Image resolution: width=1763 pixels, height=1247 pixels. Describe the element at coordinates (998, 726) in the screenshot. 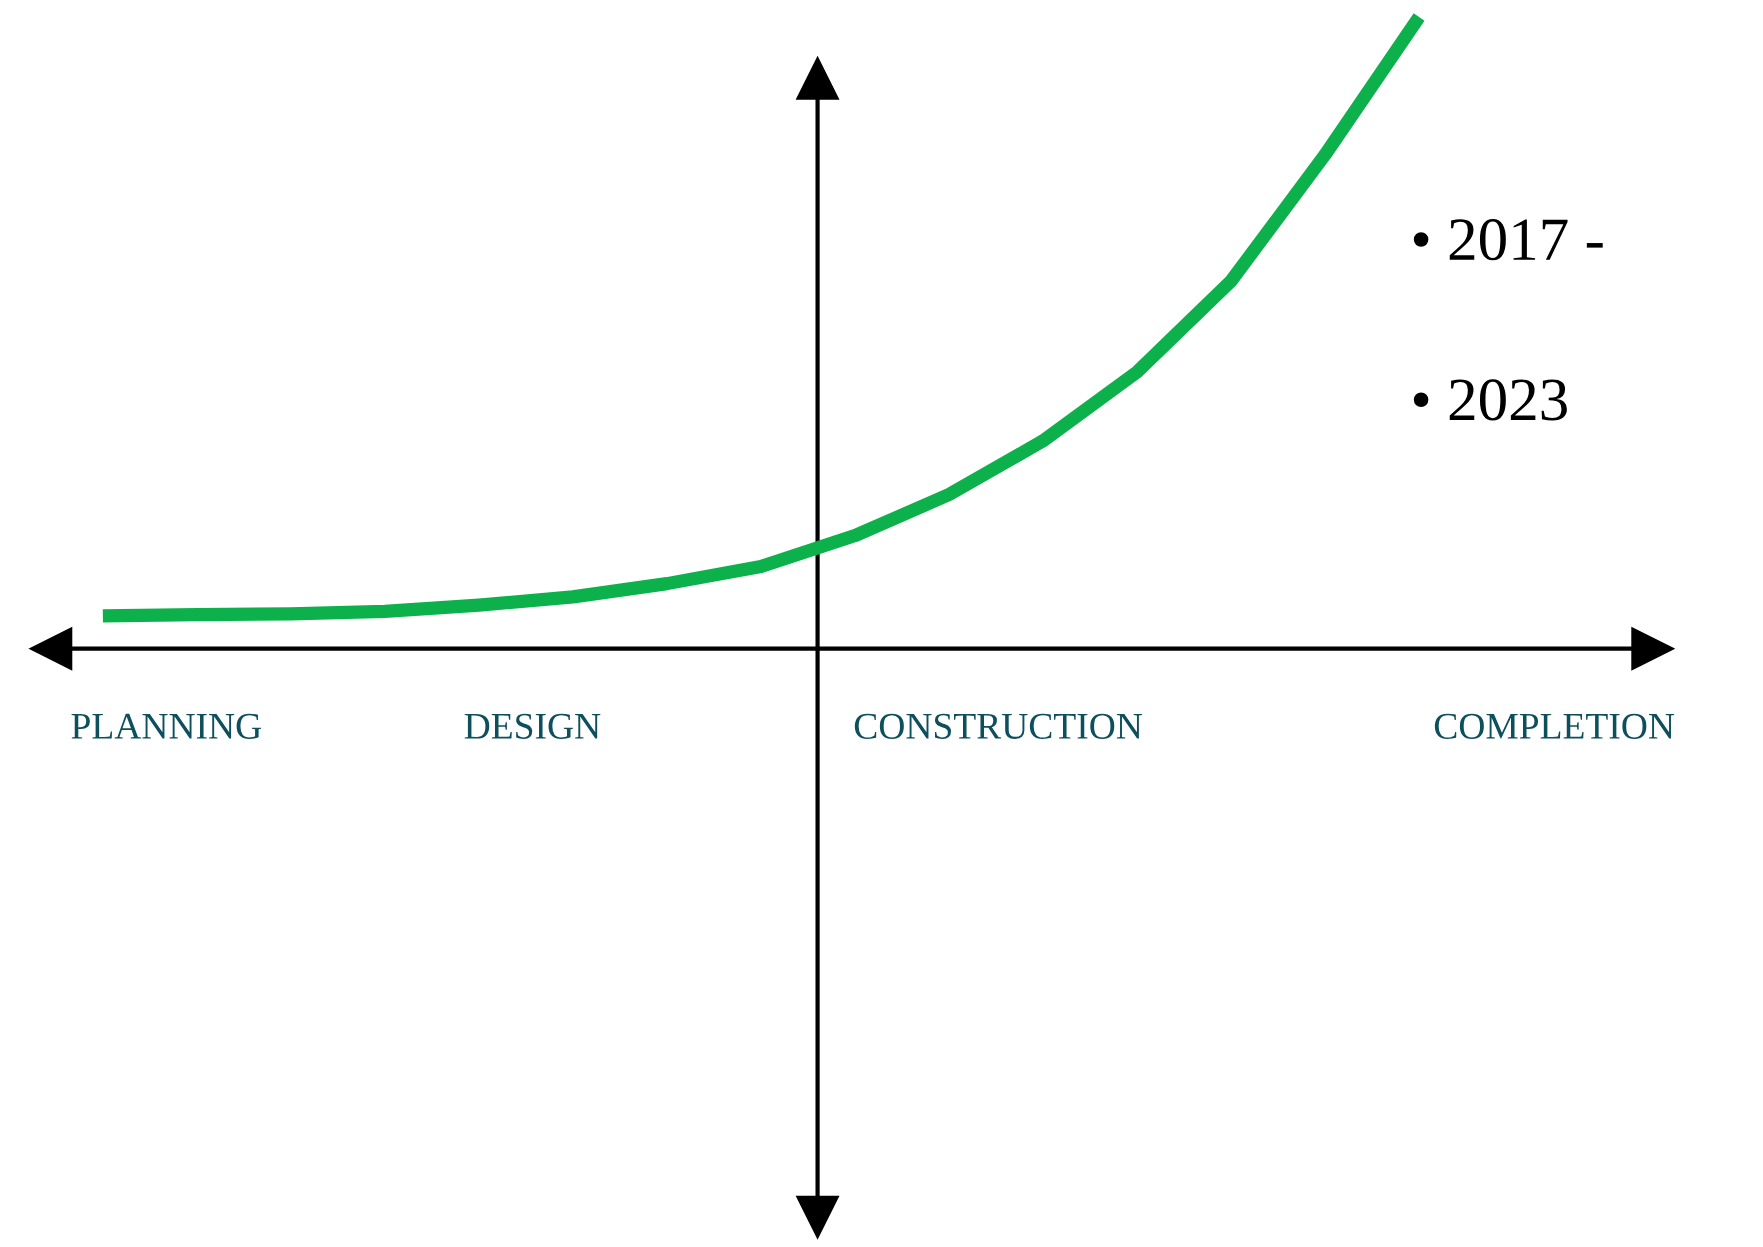

I see `text: CONSTRUCTION` at that location.